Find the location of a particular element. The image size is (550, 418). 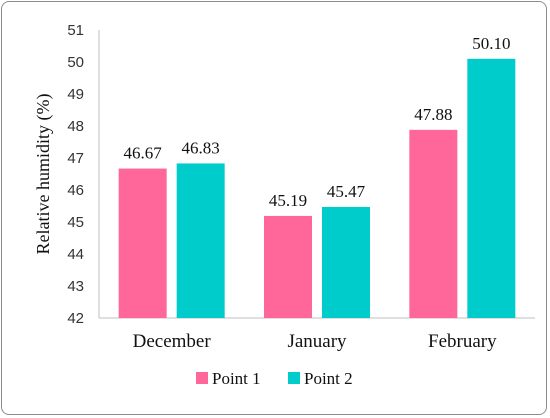

y-tick-label: 49 is located at coordinates (75, 94).